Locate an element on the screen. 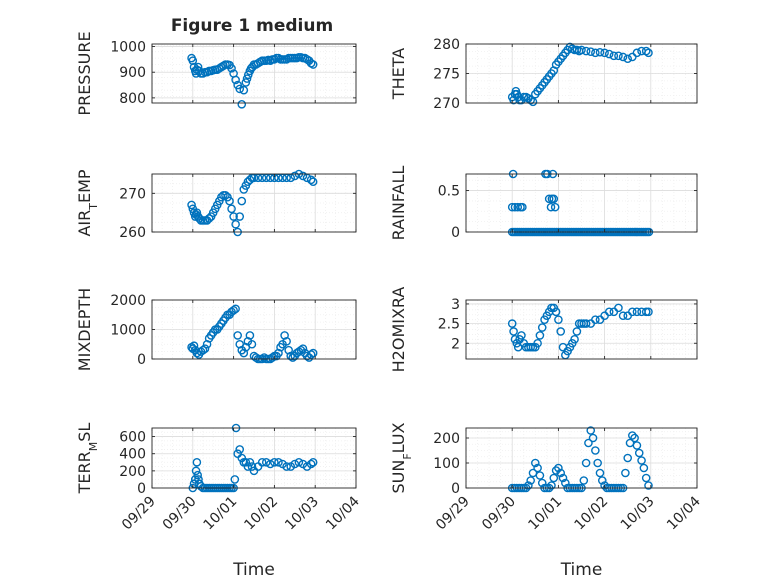 This screenshot has width=778, height=583. subplot-5: 0 1000 2000 MIXDEPTH is located at coordinates (216, 329).